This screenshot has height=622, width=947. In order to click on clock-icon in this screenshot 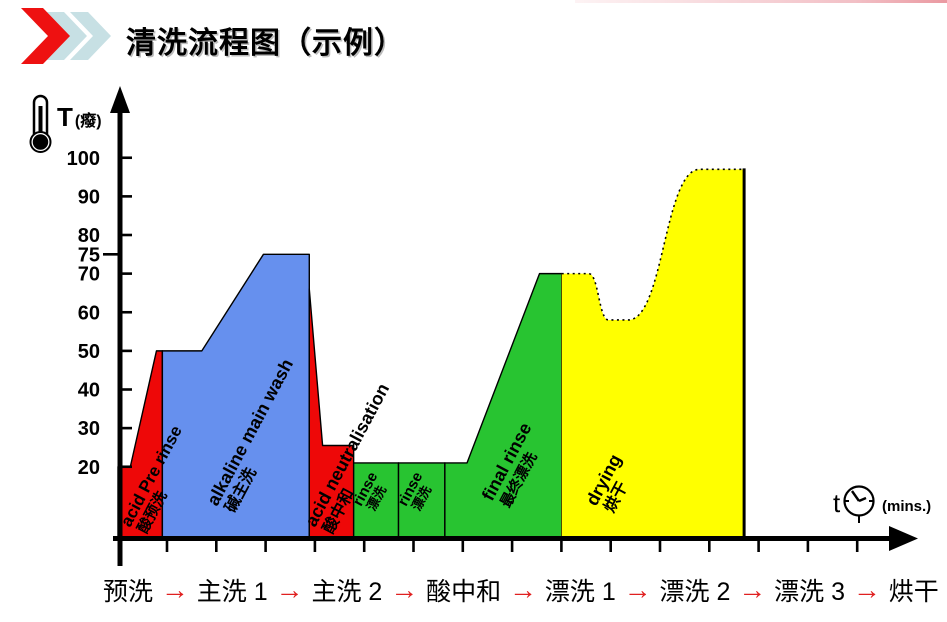, I will do `click(859, 504)`.